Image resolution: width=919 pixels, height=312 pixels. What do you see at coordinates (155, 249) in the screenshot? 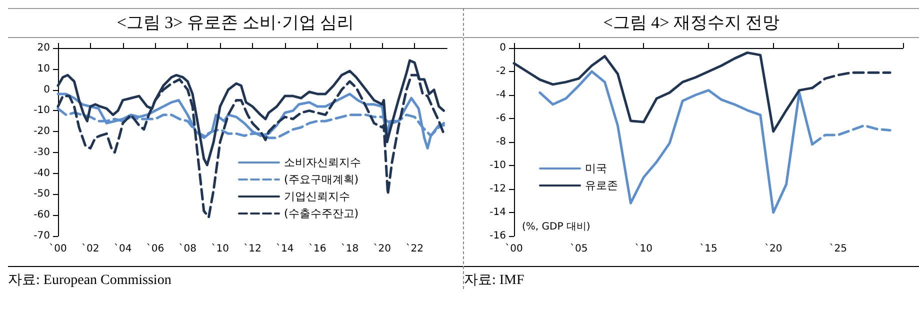
I see `x-tick-label: `06` at bounding box center [155, 249].